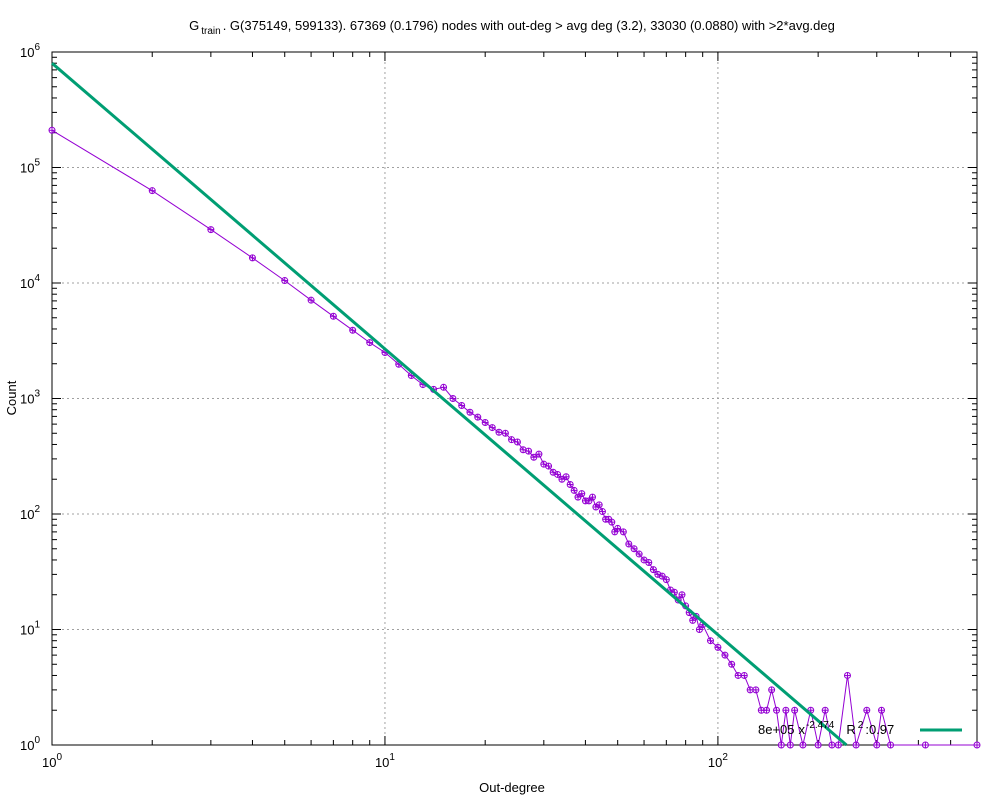  Describe the element at coordinates (30, 51) in the screenshot. I see `y-tick-label: 10⁶` at that location.